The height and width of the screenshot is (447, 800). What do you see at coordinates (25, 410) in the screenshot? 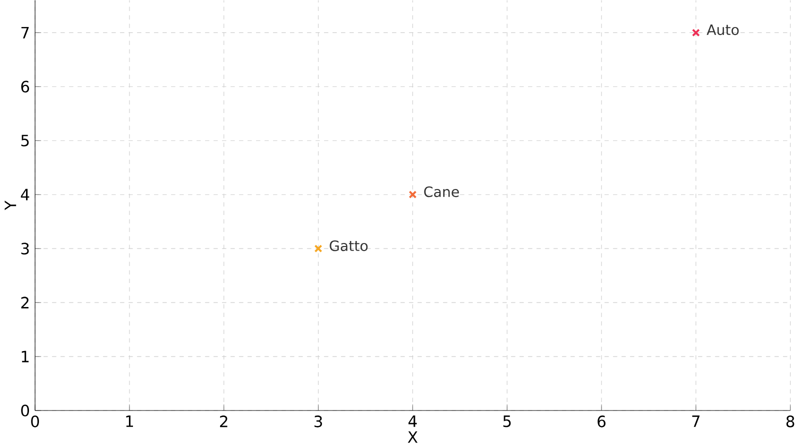
I see `y-tick-label: 0` at bounding box center [25, 410].